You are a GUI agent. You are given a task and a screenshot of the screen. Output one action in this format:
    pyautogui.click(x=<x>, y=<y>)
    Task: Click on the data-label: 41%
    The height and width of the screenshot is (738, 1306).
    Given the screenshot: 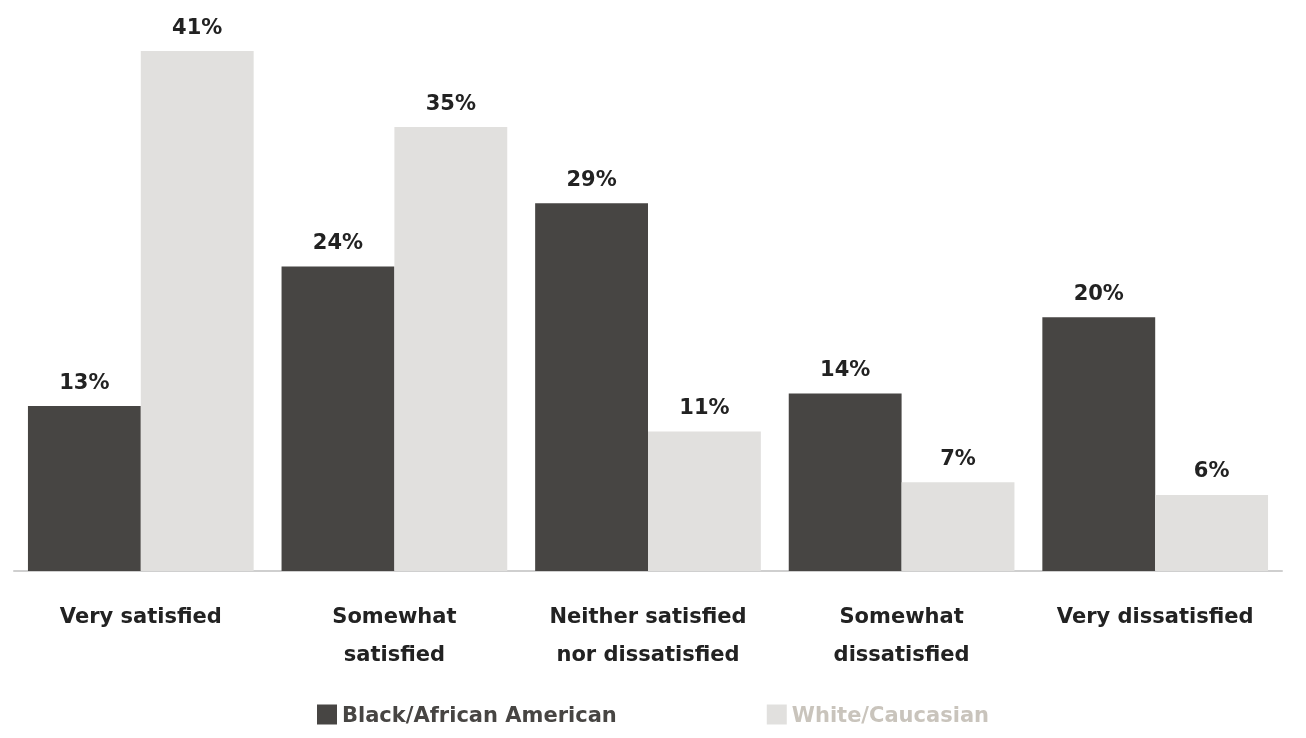 What is the action you would take?
    pyautogui.click(x=197, y=26)
    